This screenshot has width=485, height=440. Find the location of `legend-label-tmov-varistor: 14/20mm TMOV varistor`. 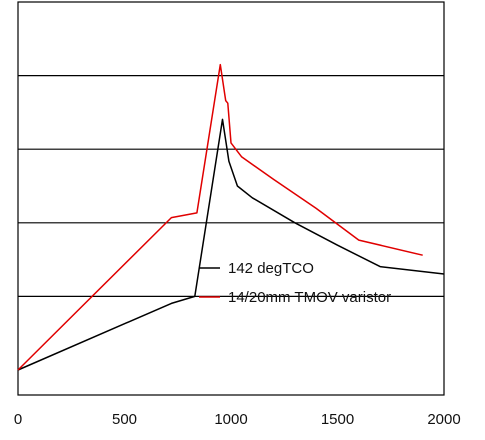

legend-label-tmov-varistor: 14/20mm TMOV varistor is located at coordinates (309, 297).